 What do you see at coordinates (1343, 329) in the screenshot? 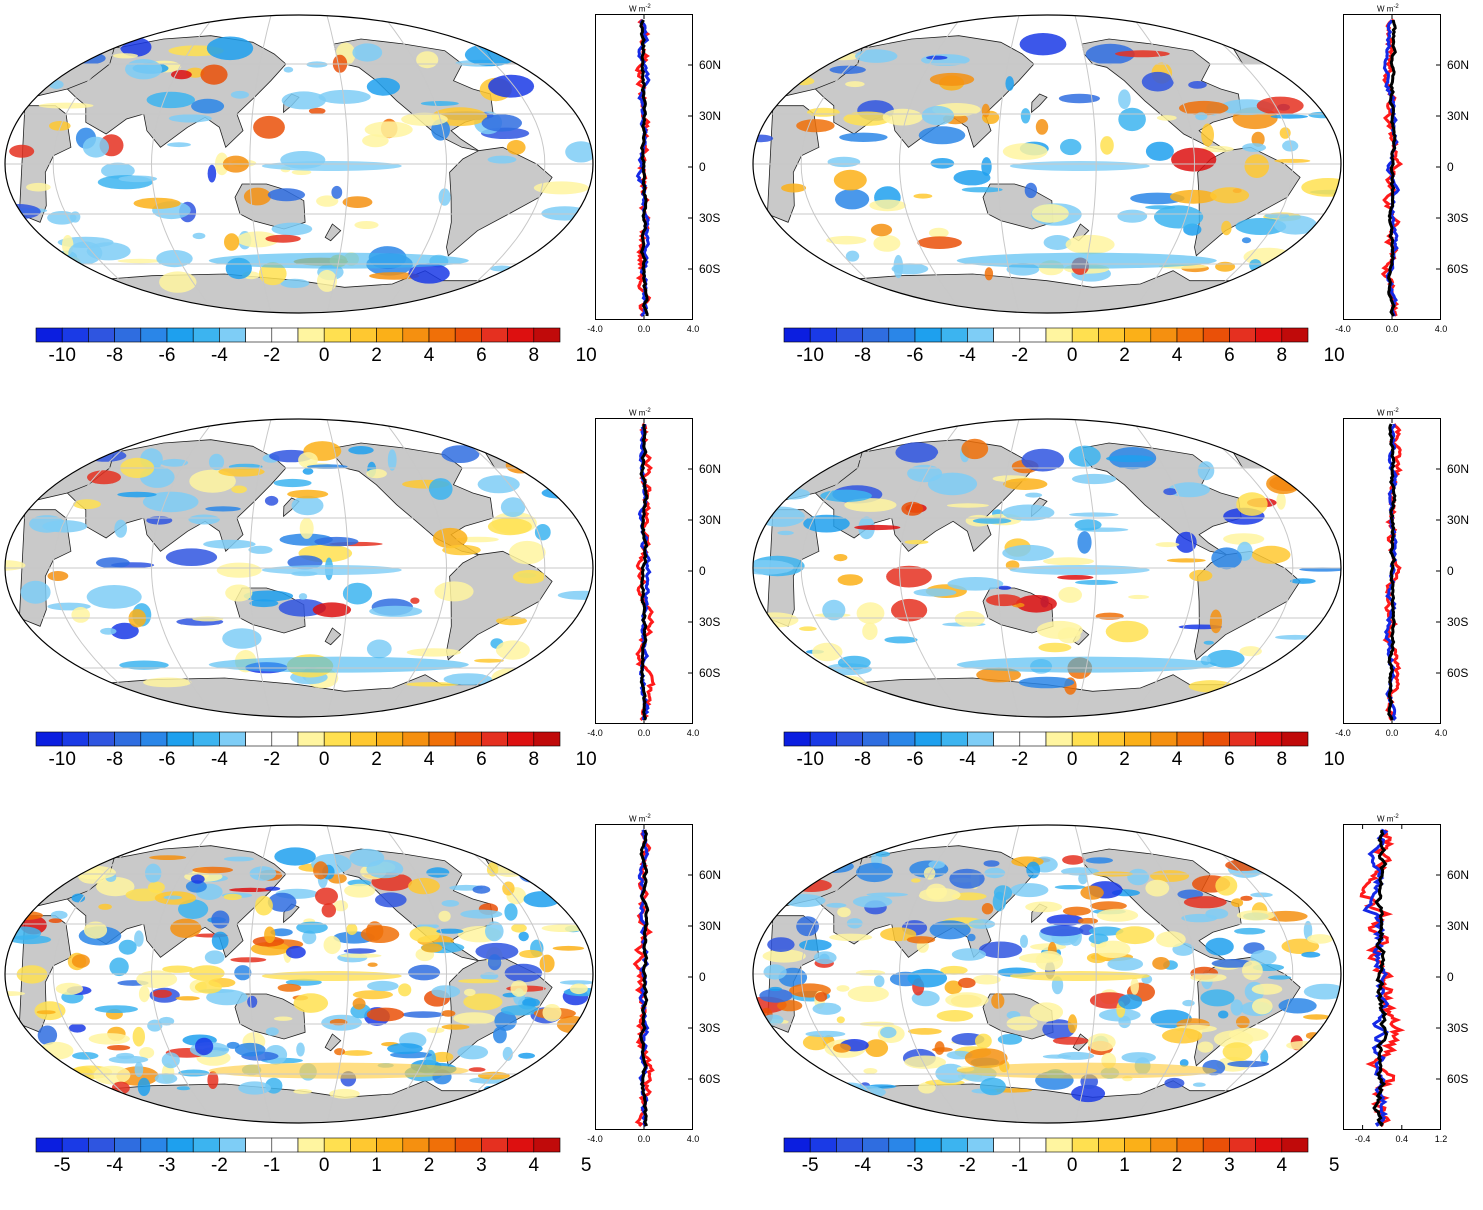
I see `profile-x-tick-label: -4.0` at bounding box center [1343, 329].